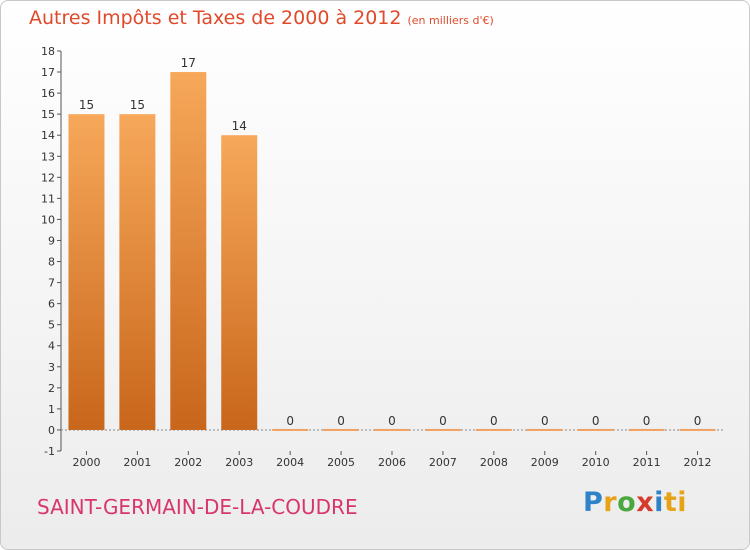 This screenshot has width=750, height=550. What do you see at coordinates (545, 462) in the screenshot?
I see `x-tick-label: 2009` at bounding box center [545, 462].